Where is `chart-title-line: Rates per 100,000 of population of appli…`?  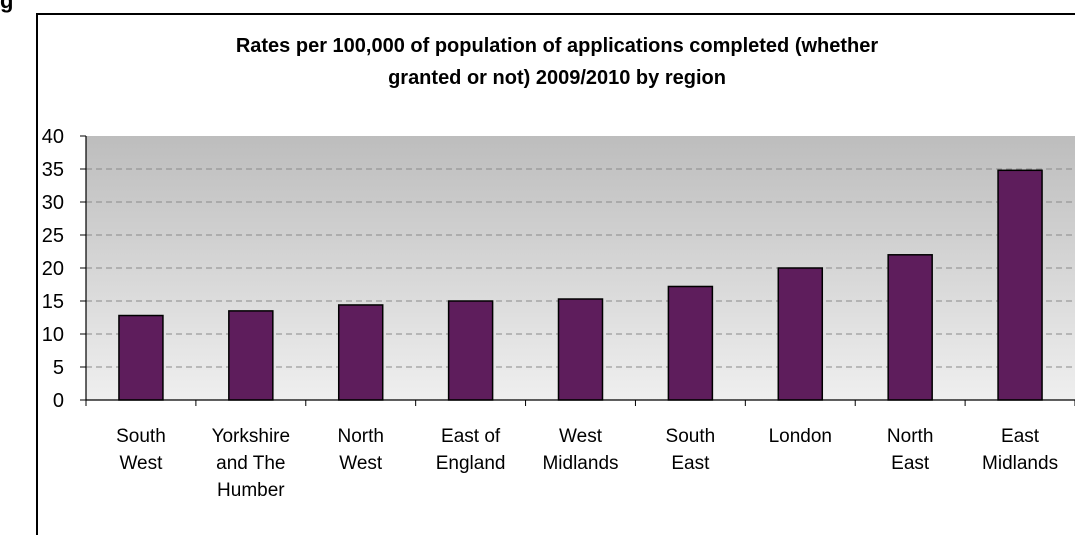 chart-title-line: Rates per 100,000 of population of appli… is located at coordinates (557, 46).